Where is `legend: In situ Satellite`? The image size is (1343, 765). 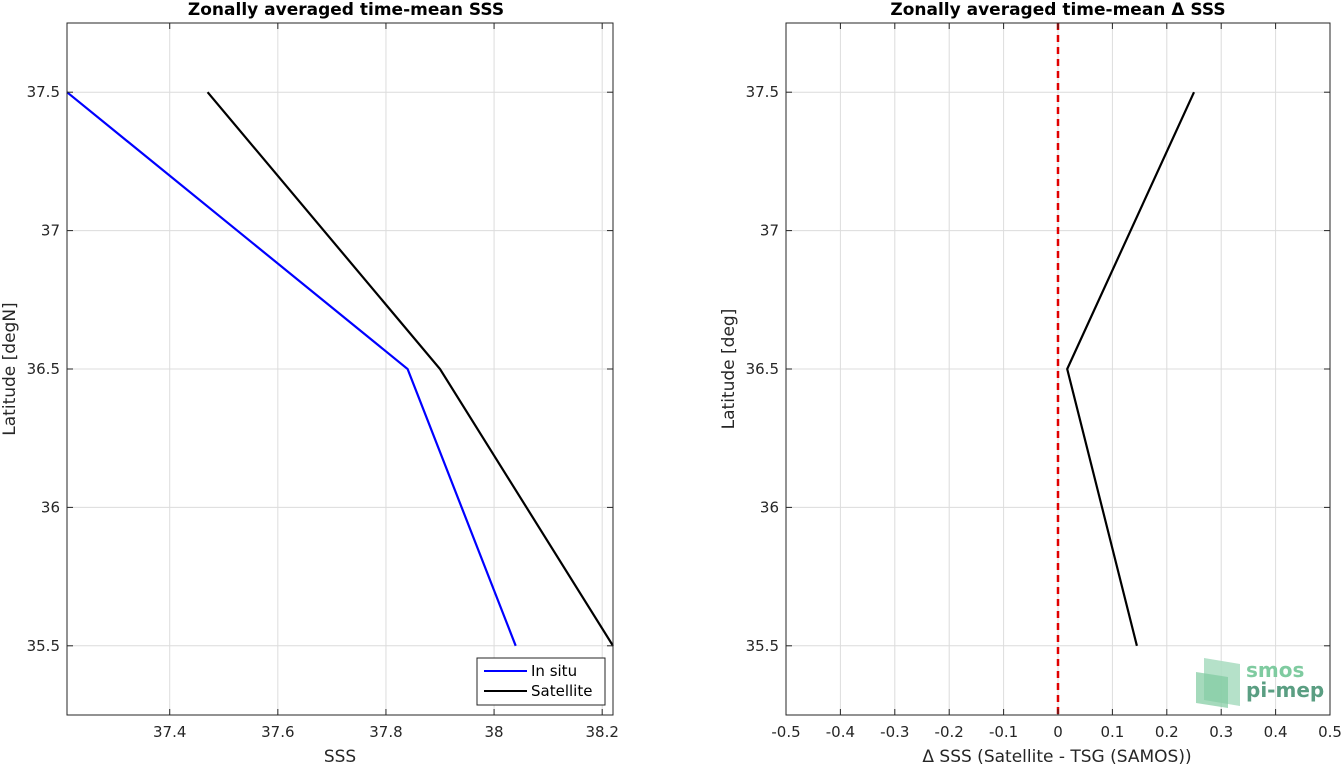 legend: In situ Satellite is located at coordinates (541, 681).